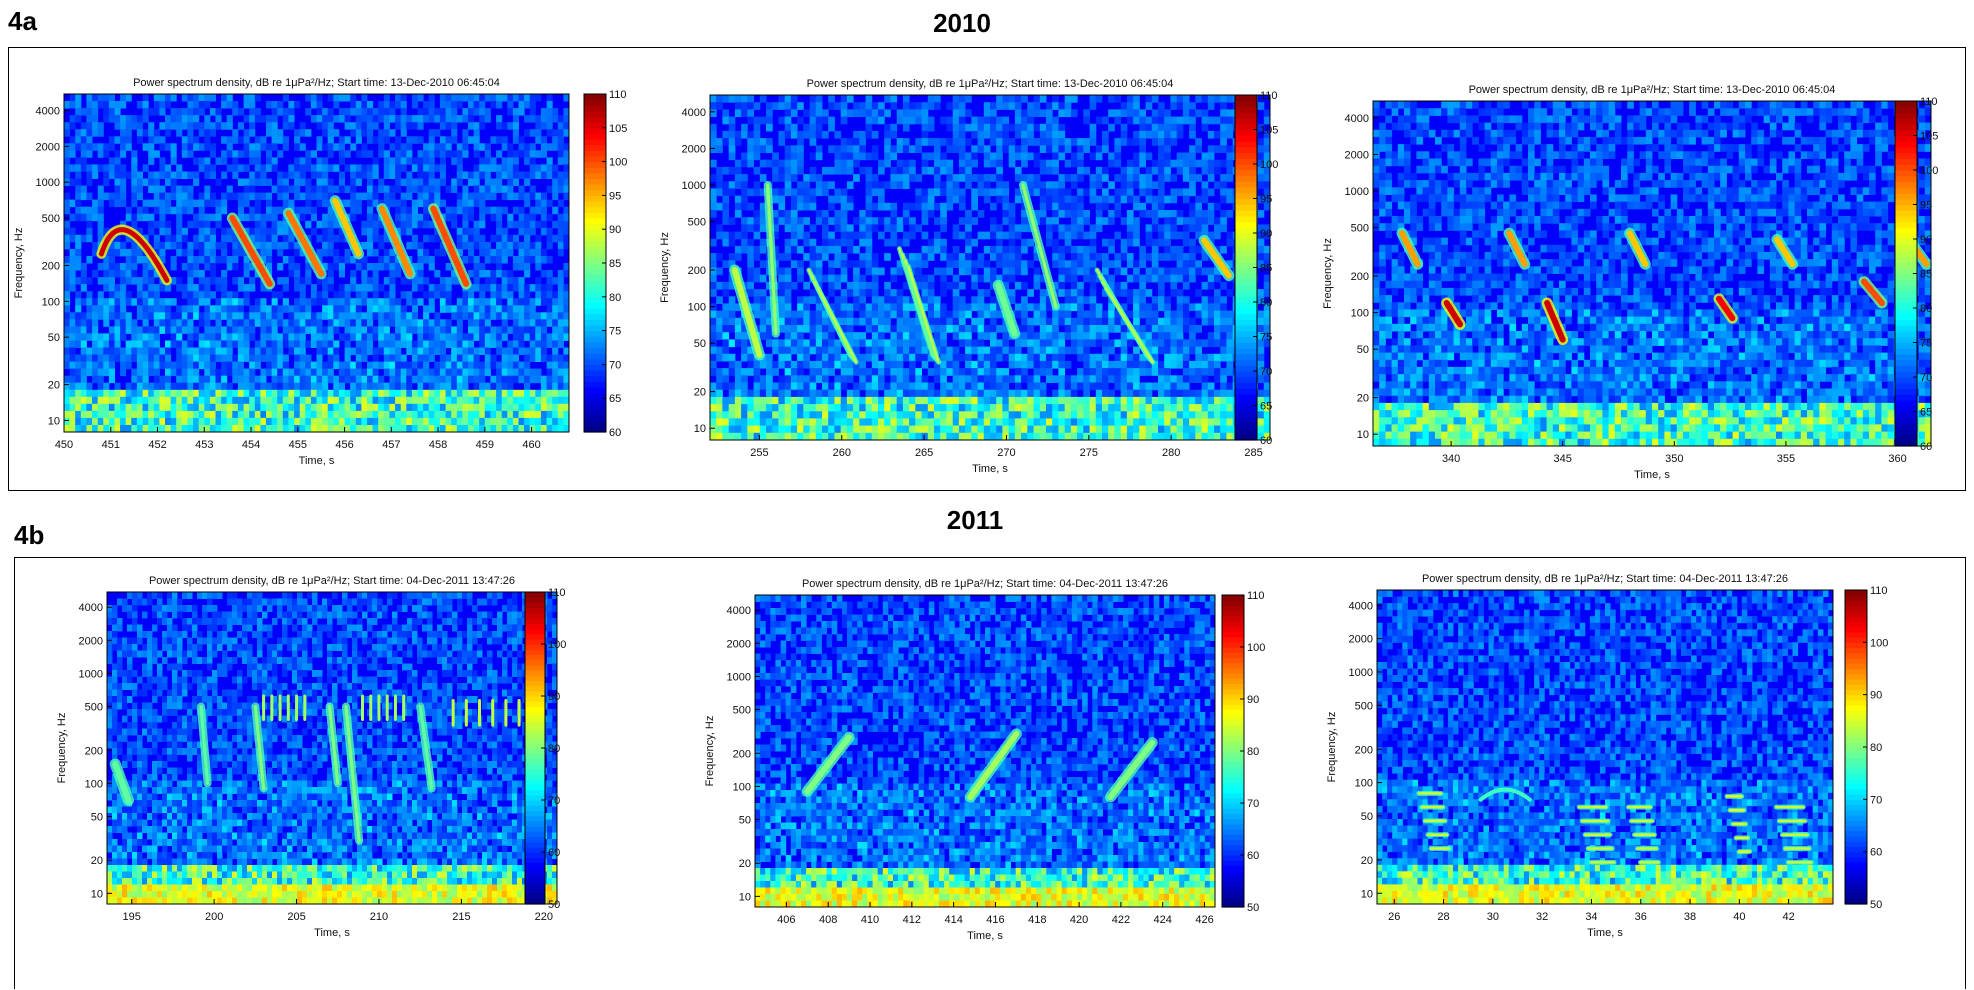 This screenshot has height=990, width=1974. I want to click on panel-a-label: 4a, so click(22, 21).